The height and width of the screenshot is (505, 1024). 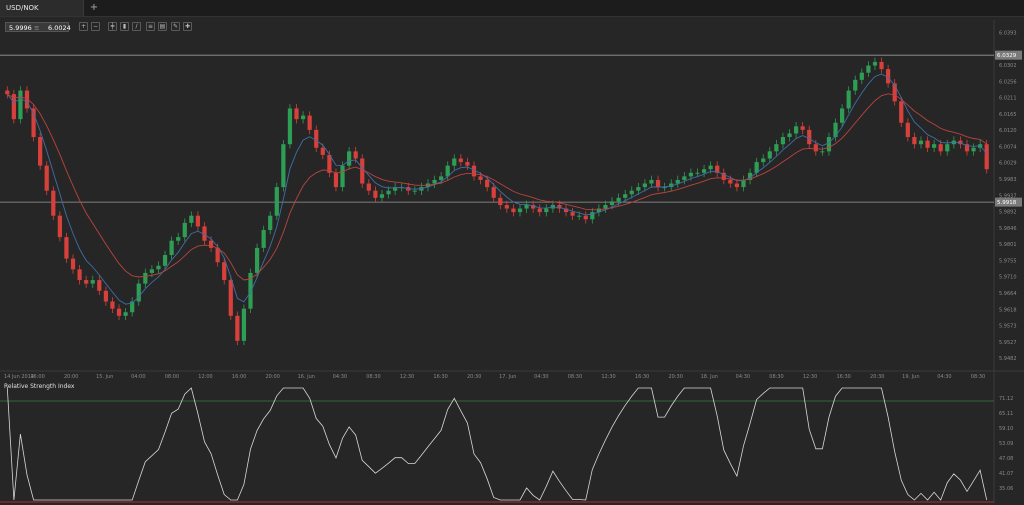 I want to click on zoom-in-icon: +, so click(x=83, y=26).